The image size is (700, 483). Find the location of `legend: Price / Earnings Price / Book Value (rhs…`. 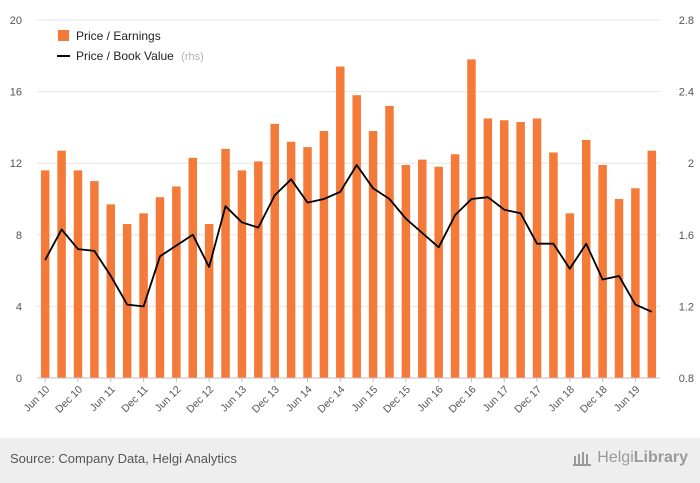

legend: Price / Earnings Price / Book Value (rhs… is located at coordinates (130, 46).